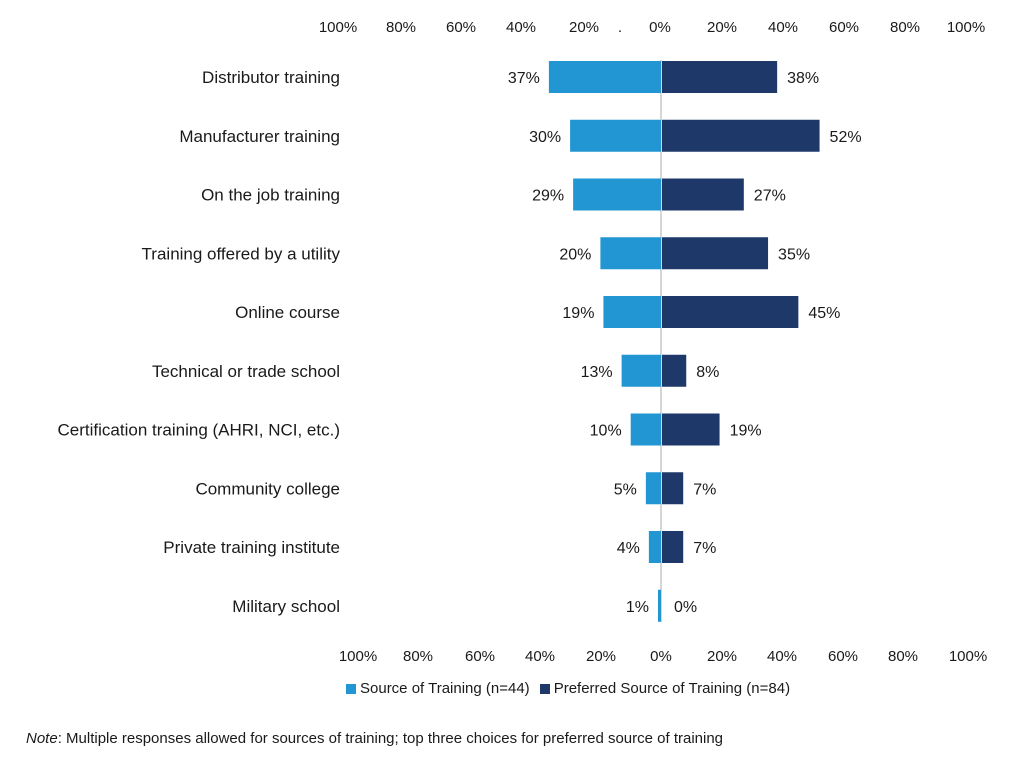  I want to click on category-label: Distributor training, so click(271, 77).